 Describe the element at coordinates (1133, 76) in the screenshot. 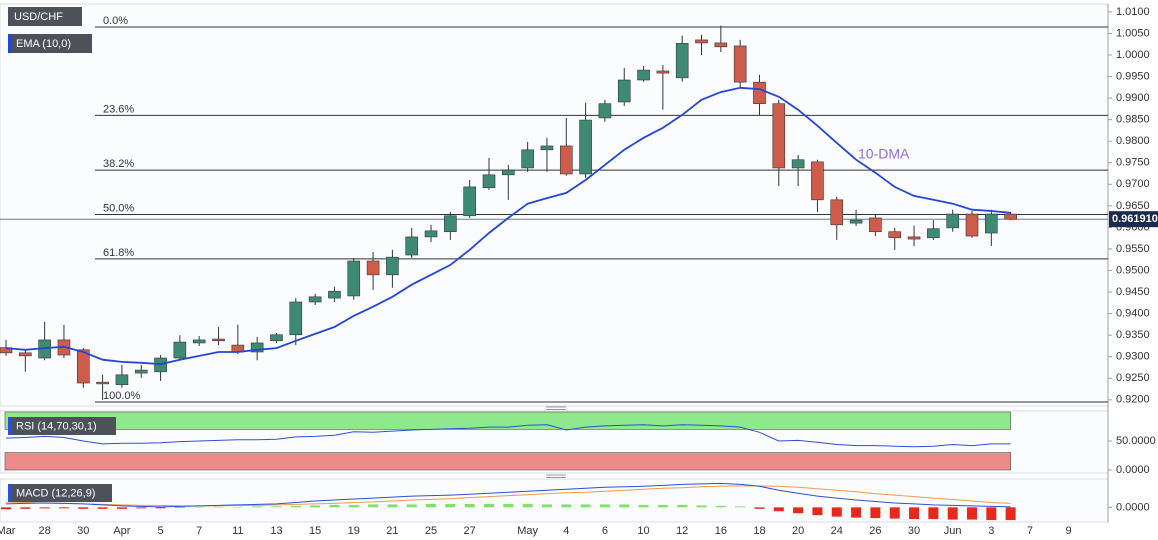

I see `y-tick-label: 0.9950` at that location.